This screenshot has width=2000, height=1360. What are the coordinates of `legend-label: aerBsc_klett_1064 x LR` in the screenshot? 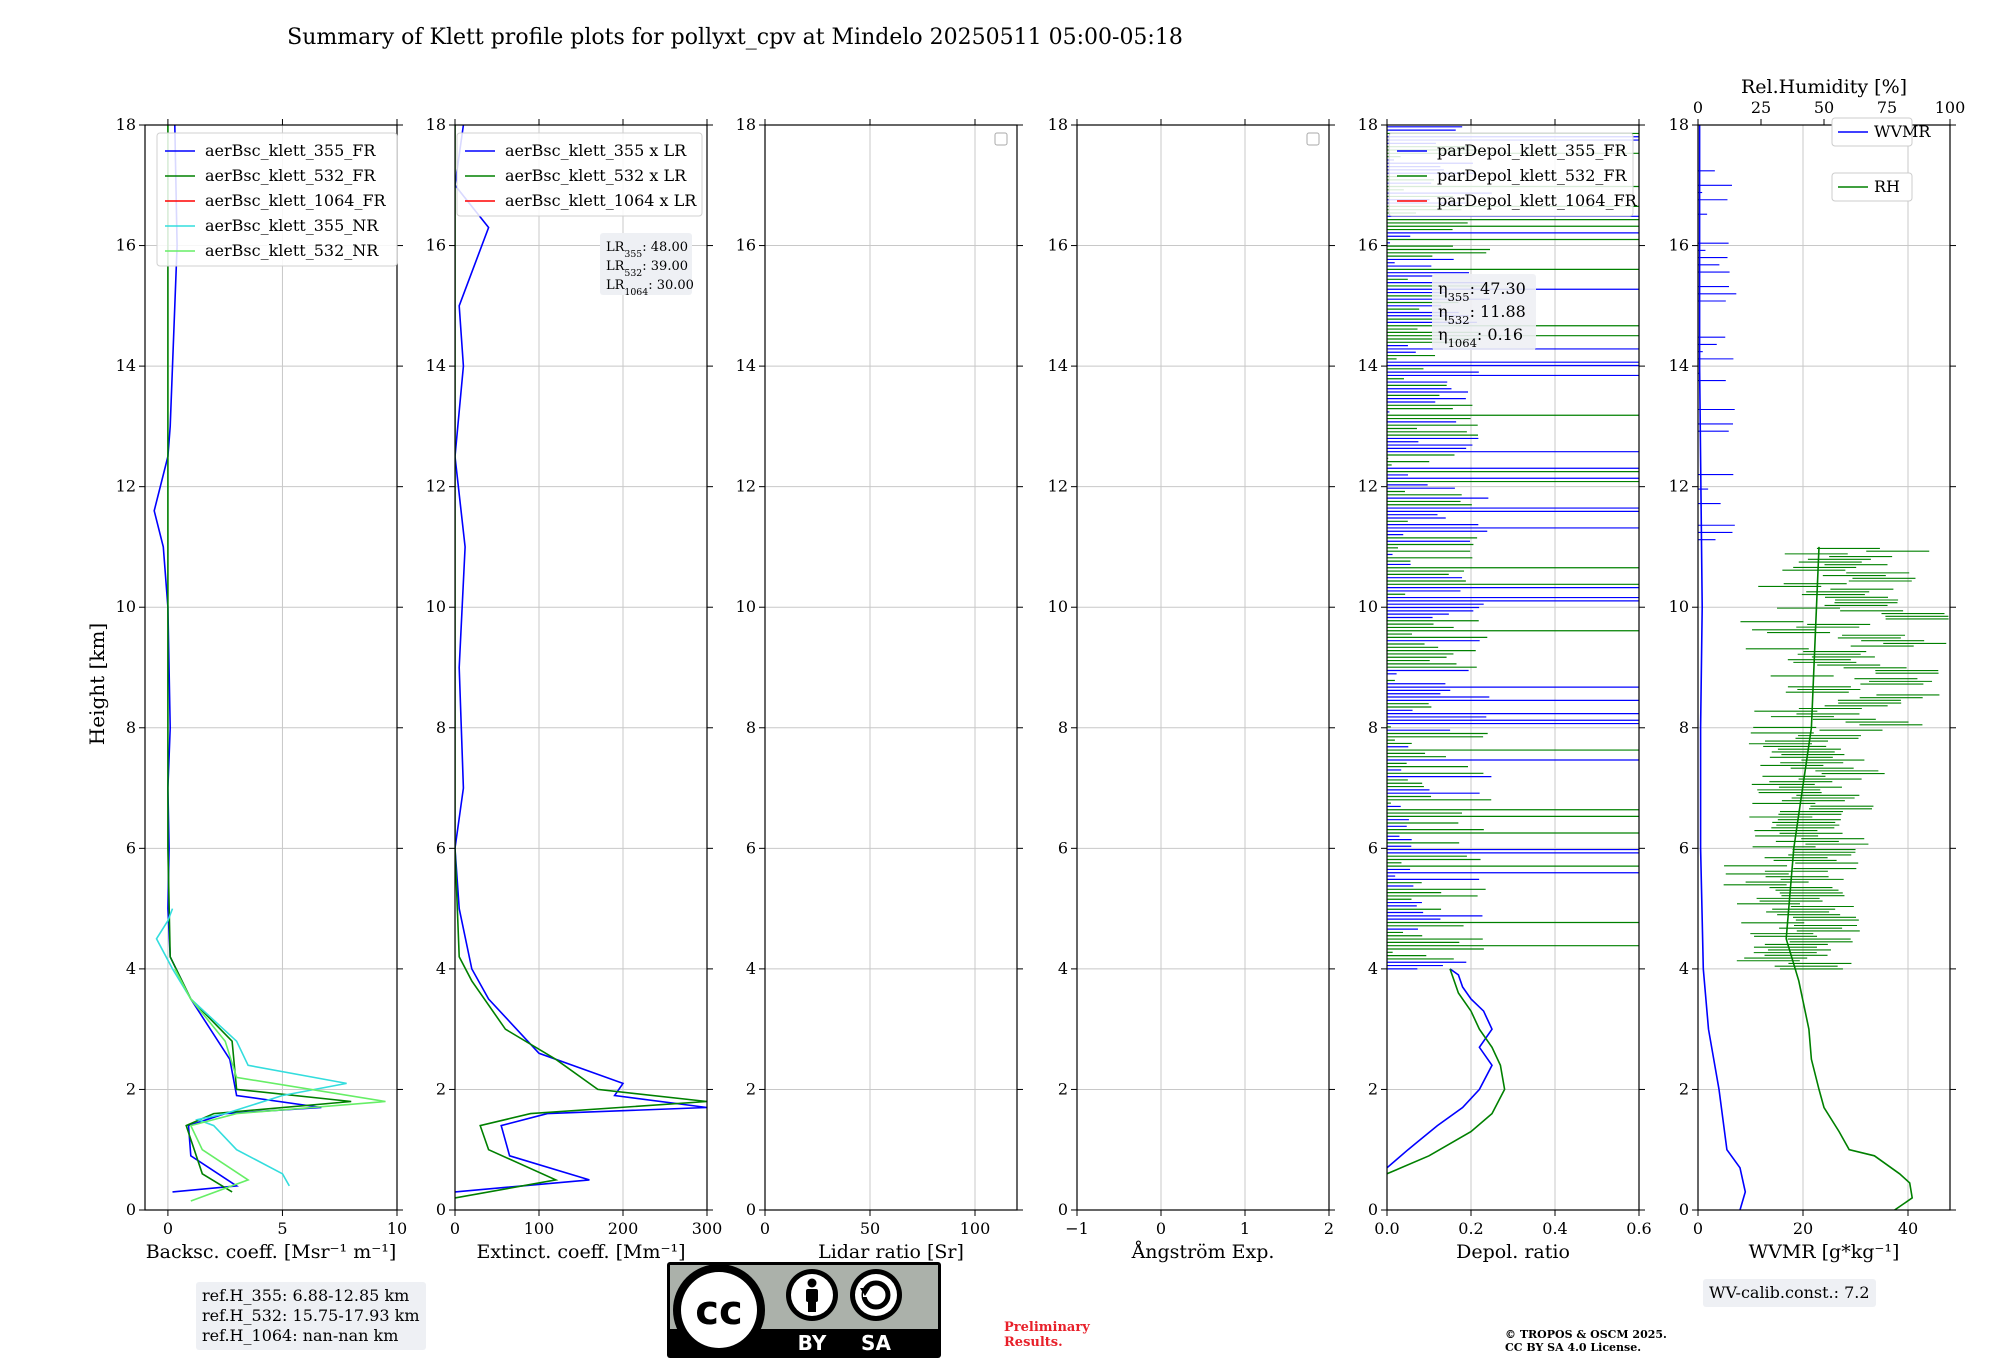 It's located at (601, 200).